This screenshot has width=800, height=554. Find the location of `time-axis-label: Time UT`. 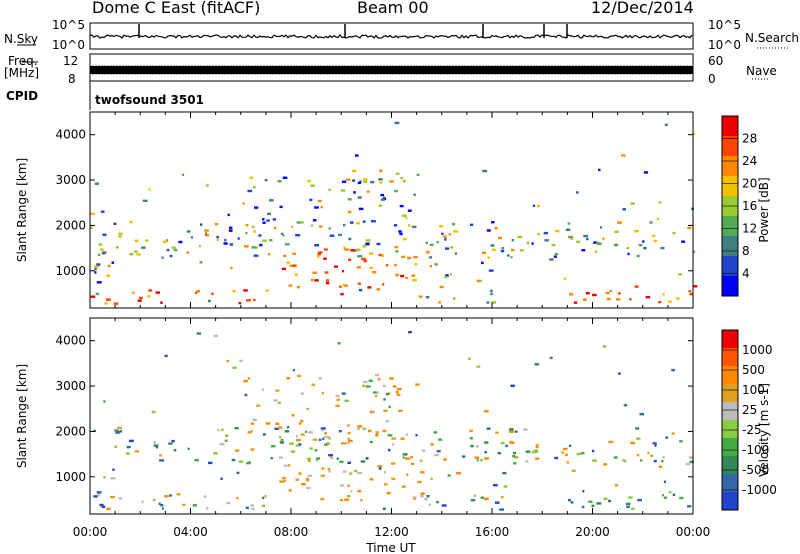

time-axis-label: Time UT is located at coordinates (390, 547).